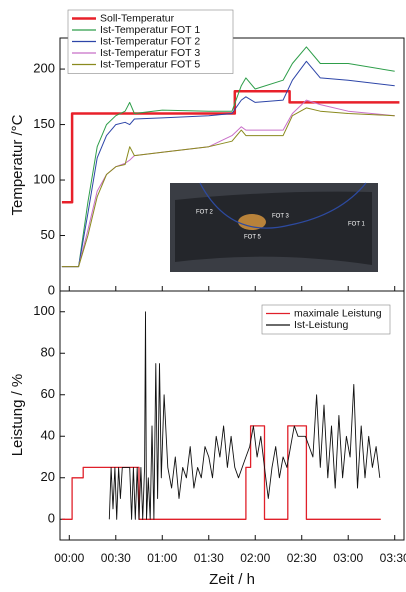 The image size is (406, 592). Describe the element at coordinates (44, 68) in the screenshot. I see `y-tick-label: 200` at that location.